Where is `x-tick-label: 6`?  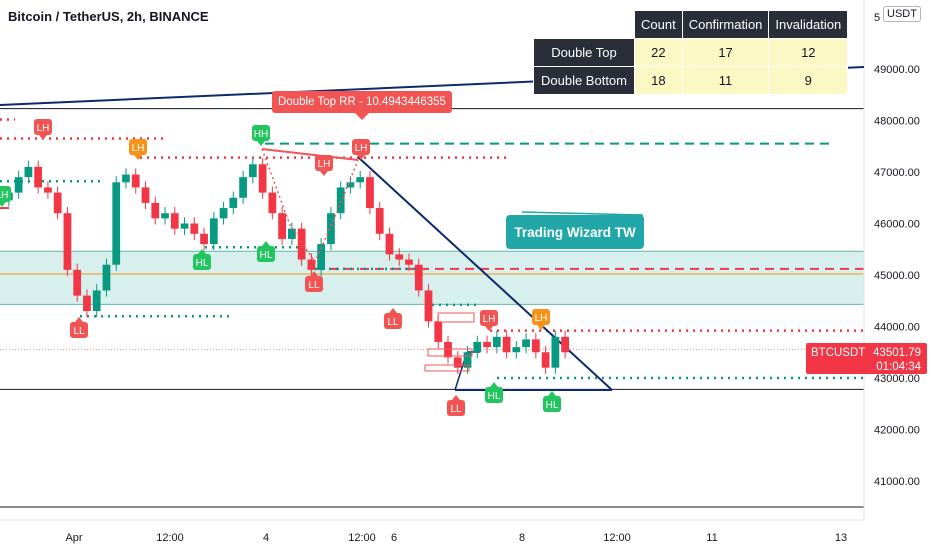
x-tick-label: 6 is located at coordinates (394, 538).